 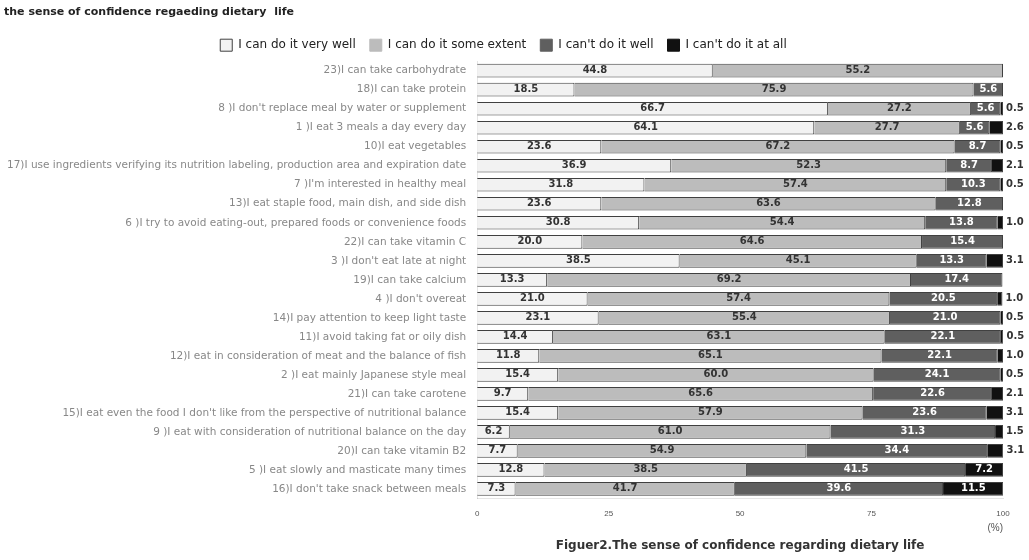 I want to click on data-label: 61.0, so click(x=670, y=431).